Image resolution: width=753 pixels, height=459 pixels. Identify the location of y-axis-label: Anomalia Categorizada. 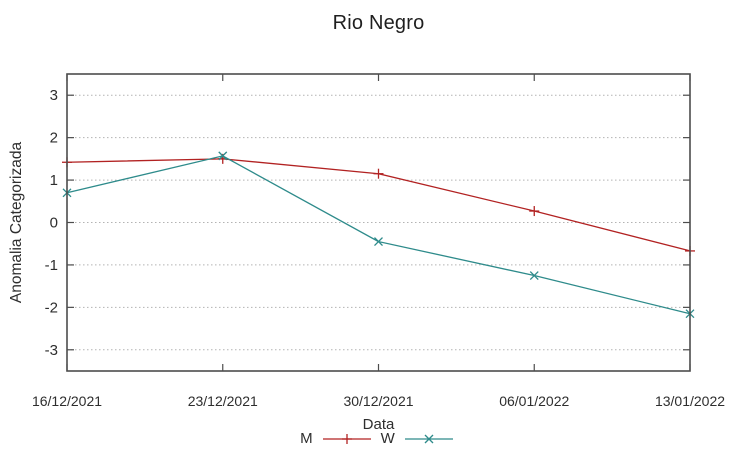
(16, 223).